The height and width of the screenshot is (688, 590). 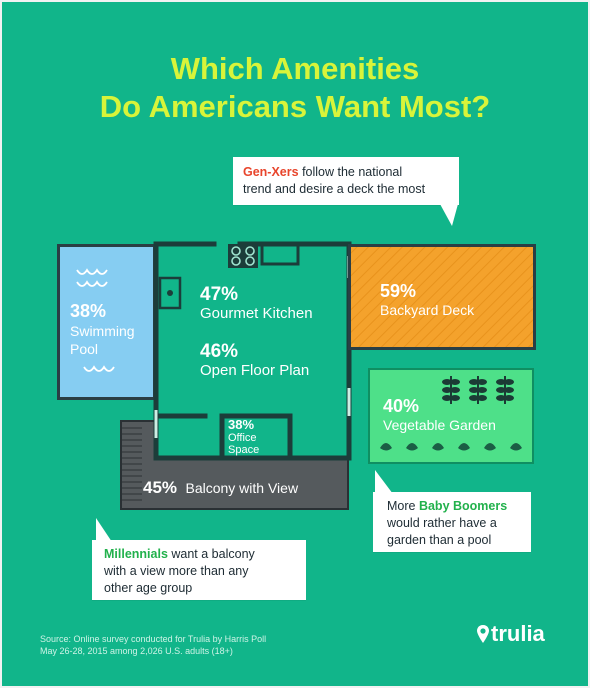 What do you see at coordinates (439, 425) in the screenshot?
I see `garden-label: Vegetable Garden` at bounding box center [439, 425].